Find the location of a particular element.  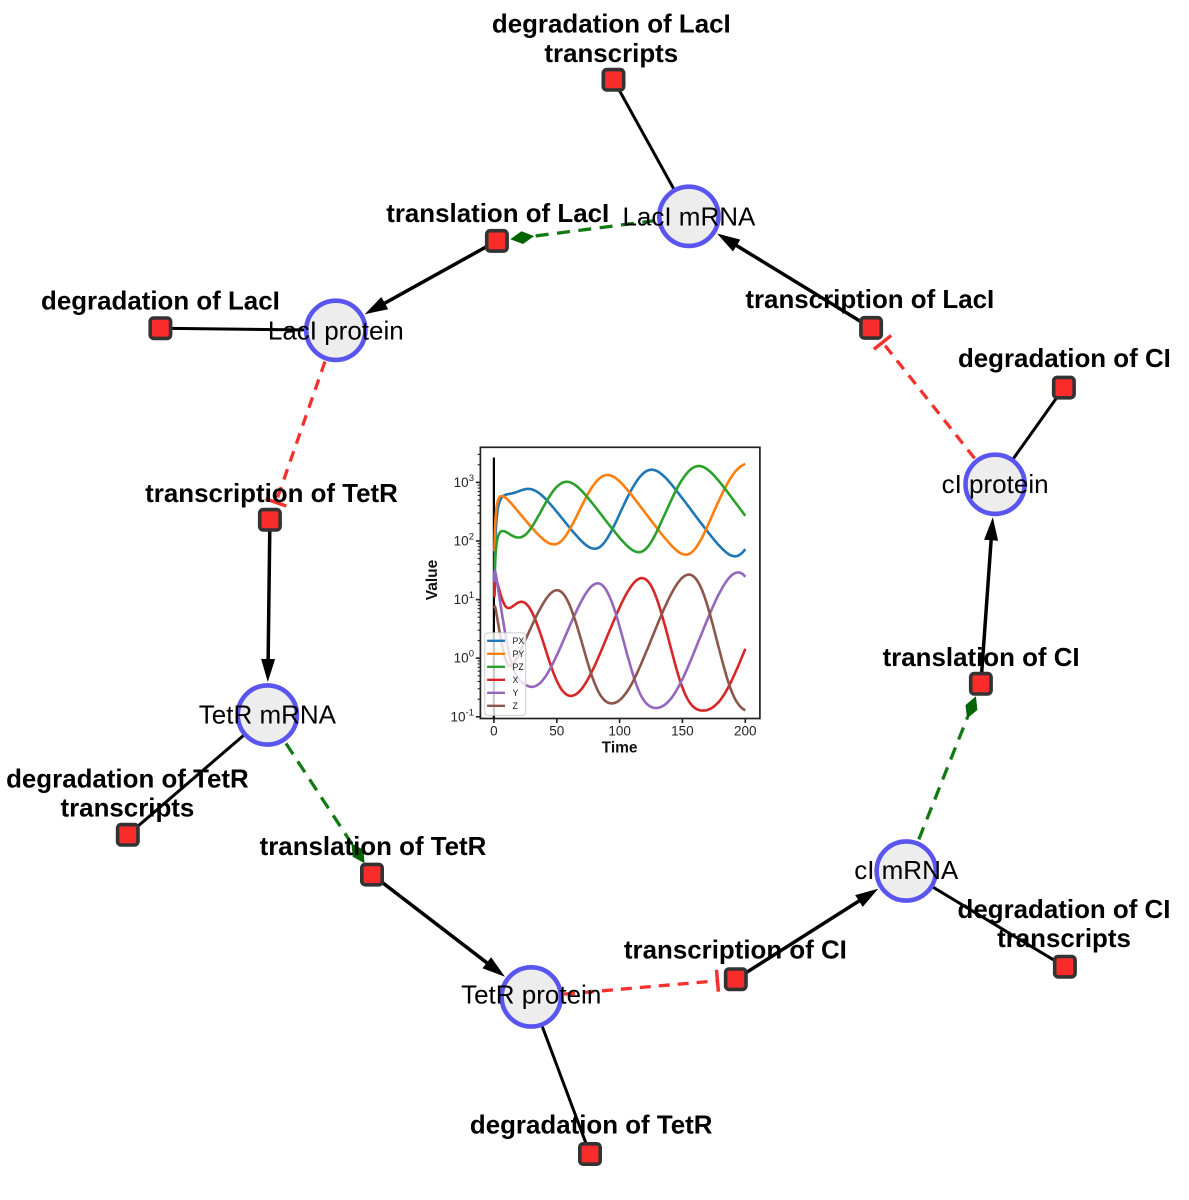

svg-text: LacI protein is located at coordinates (336, 331).